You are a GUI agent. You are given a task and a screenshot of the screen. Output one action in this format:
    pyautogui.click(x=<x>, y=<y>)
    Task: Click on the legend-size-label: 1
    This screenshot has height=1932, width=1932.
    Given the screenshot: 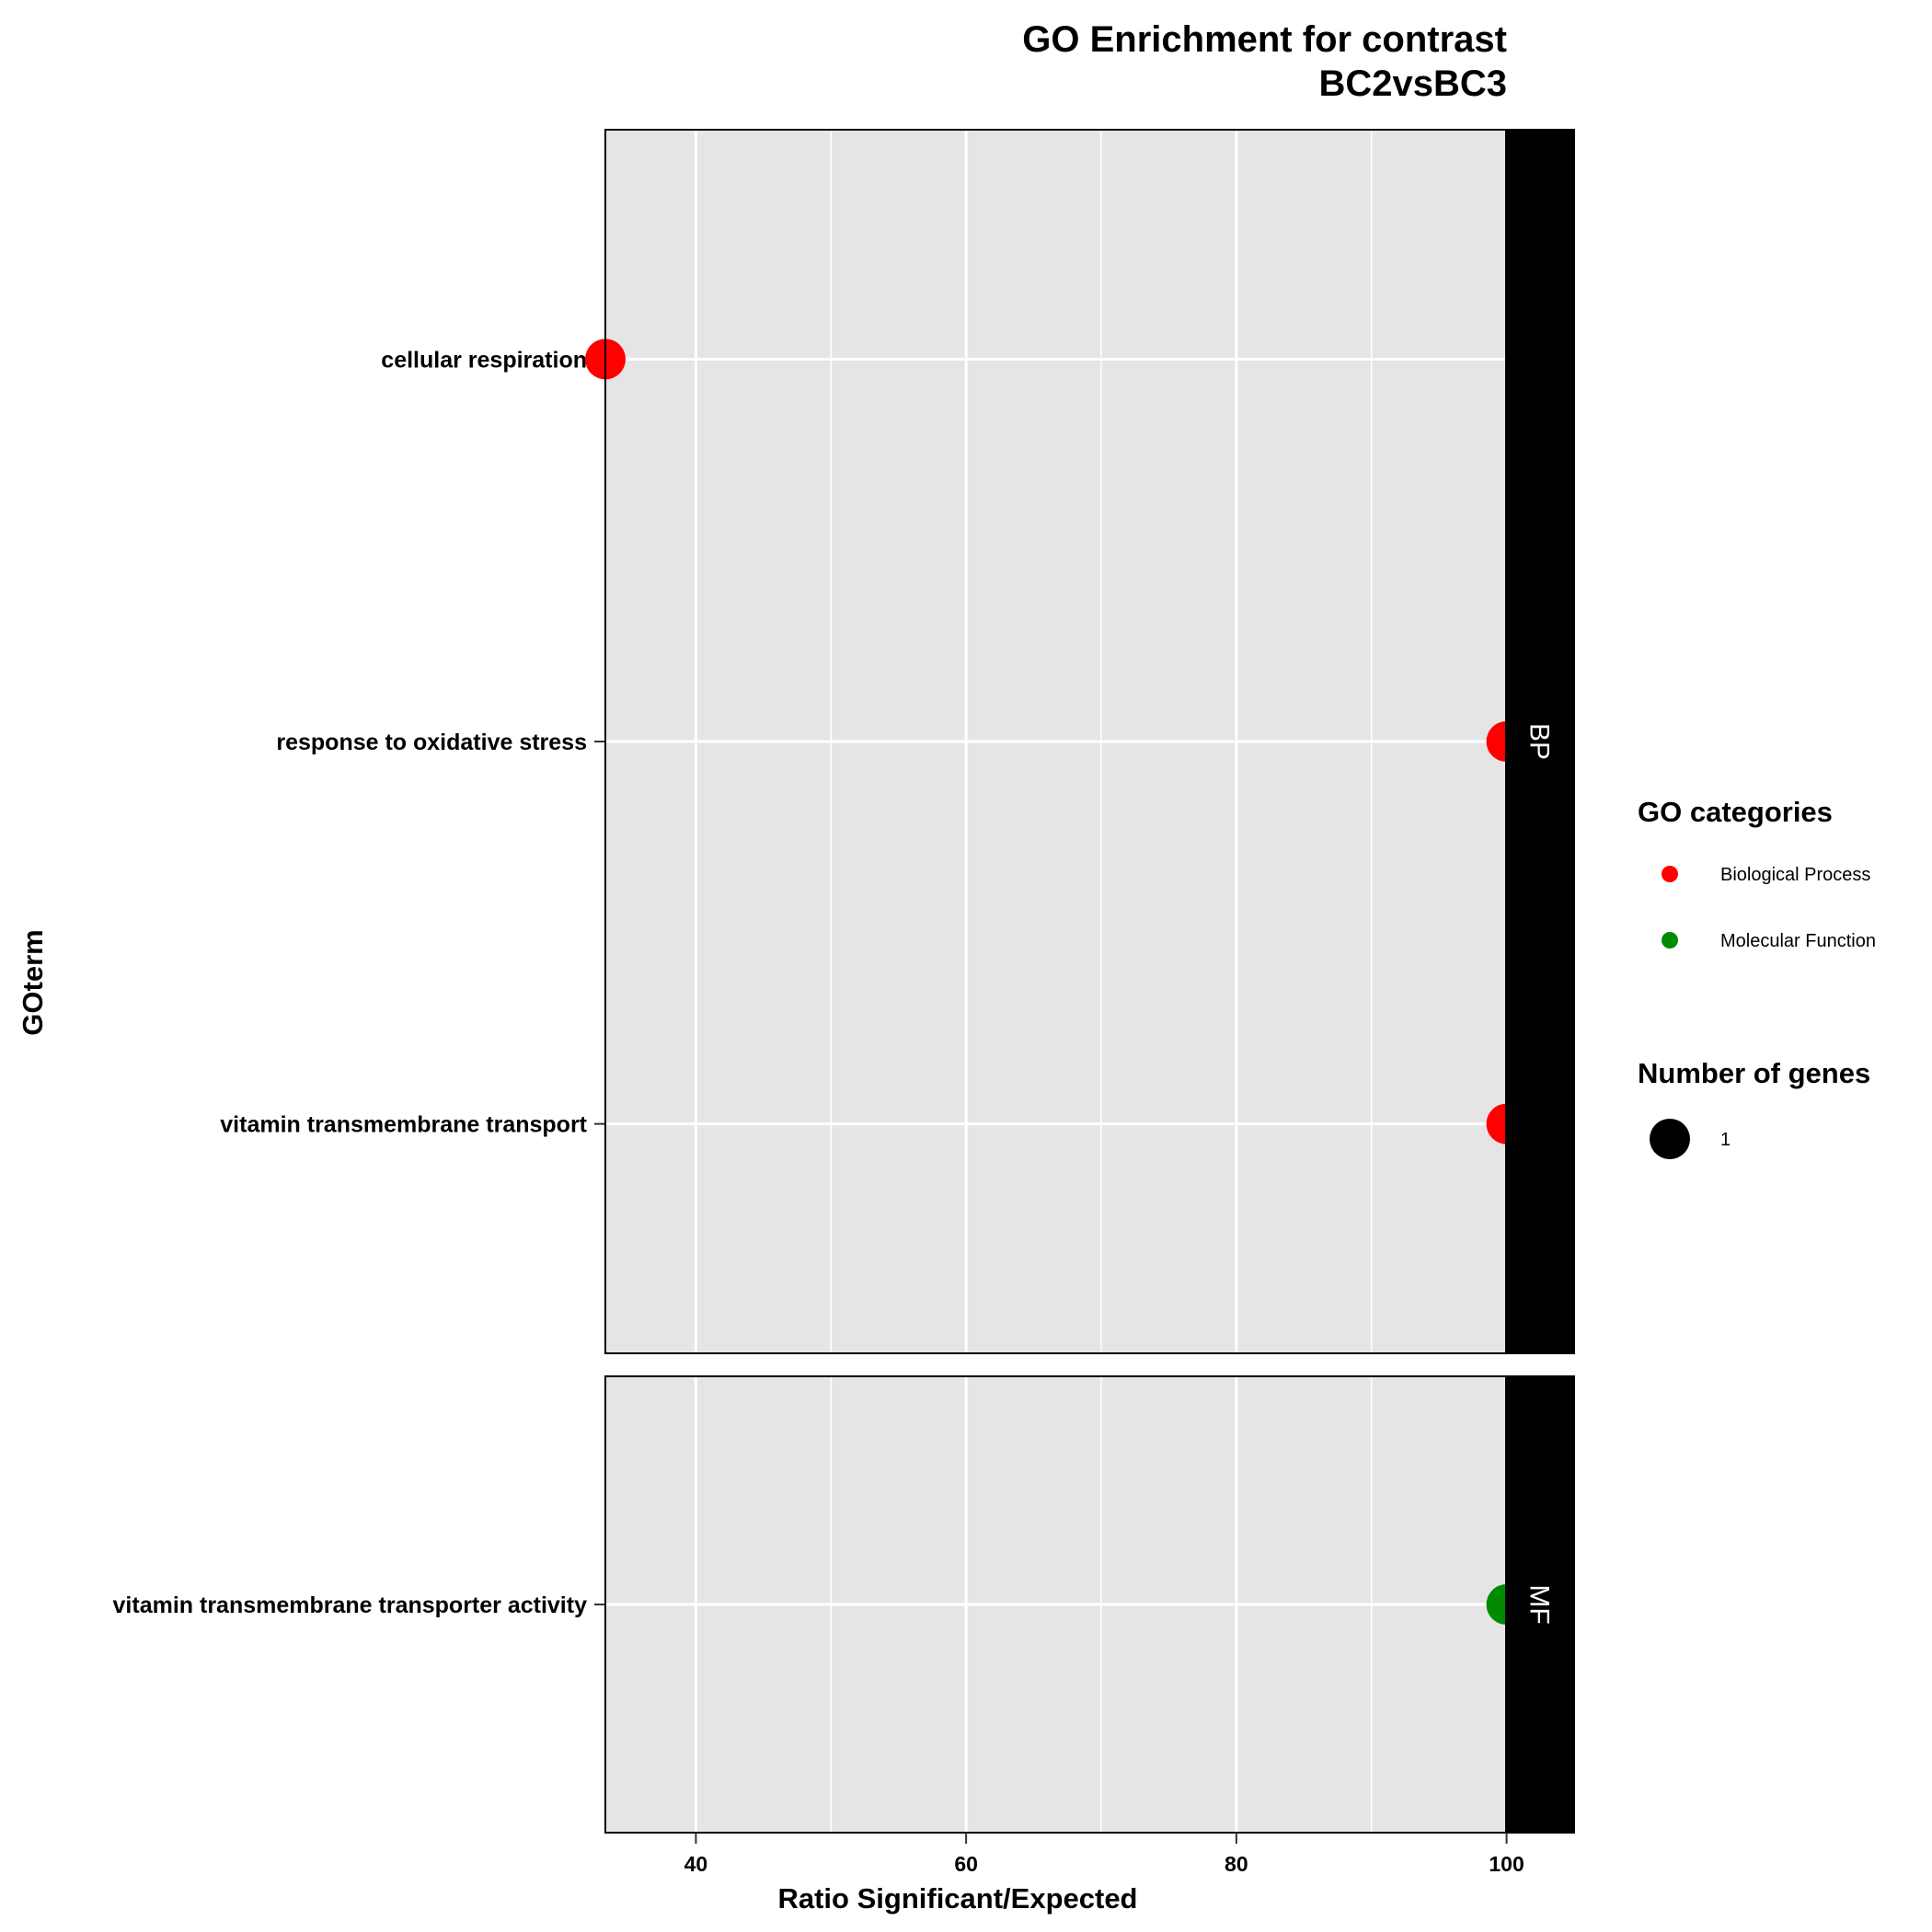 What is the action you would take?
    pyautogui.click(x=1725, y=1140)
    